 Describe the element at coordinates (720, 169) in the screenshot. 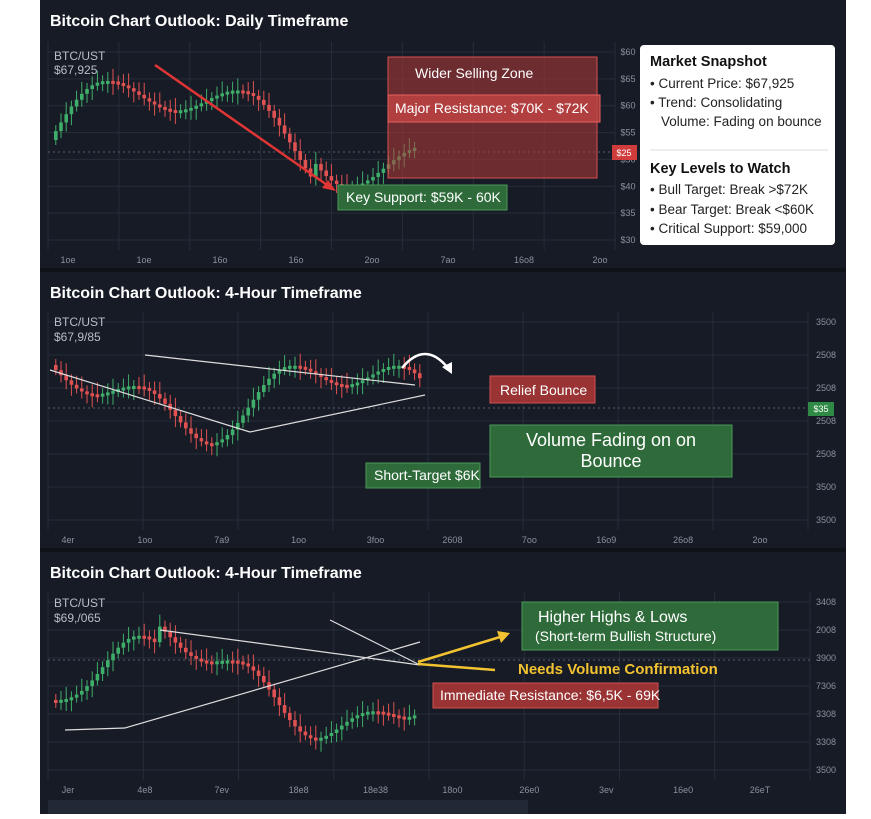

I see `levels-title: Key Levels to Watch` at that location.